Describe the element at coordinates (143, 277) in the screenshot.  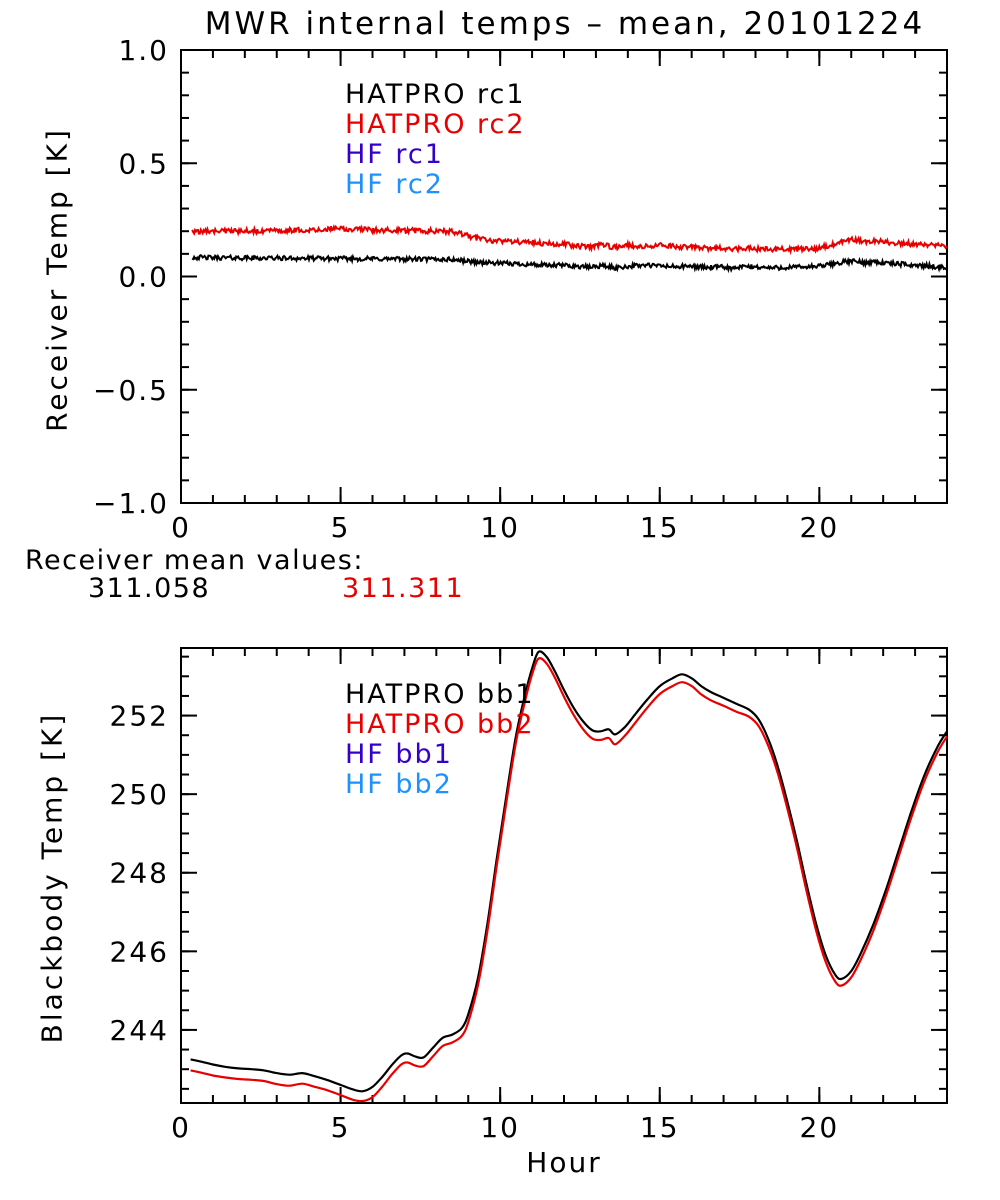
I see `y-tick-label: 0.0` at that location.